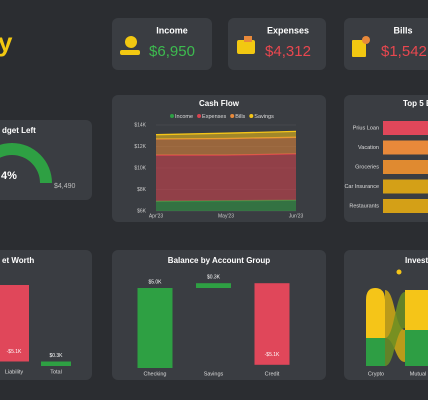 The image size is (428, 400). I want to click on x-tick-label: Crypto, so click(376, 374).